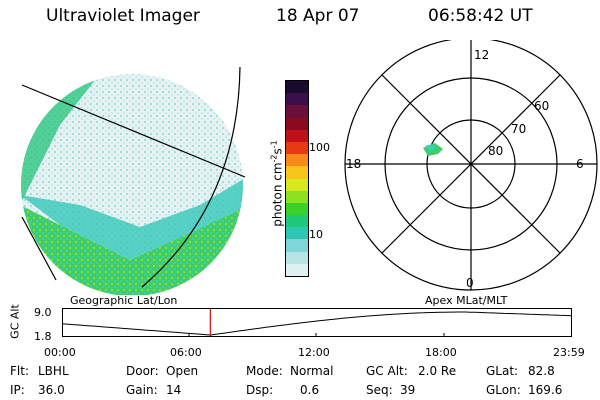 This screenshot has height=400, width=600. I want to click on instrument-title: Ultraviolet Imager, so click(123, 16).